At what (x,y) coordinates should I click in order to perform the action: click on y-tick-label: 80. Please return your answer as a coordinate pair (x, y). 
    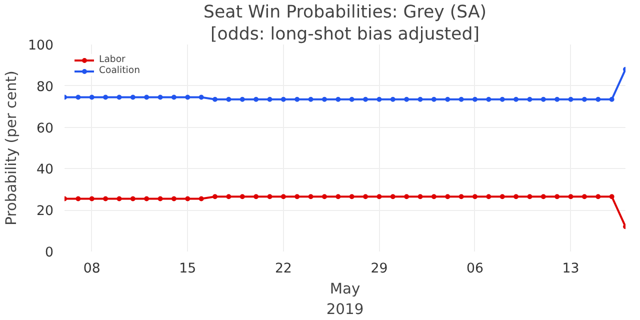
    Looking at the image, I should click on (45, 87).